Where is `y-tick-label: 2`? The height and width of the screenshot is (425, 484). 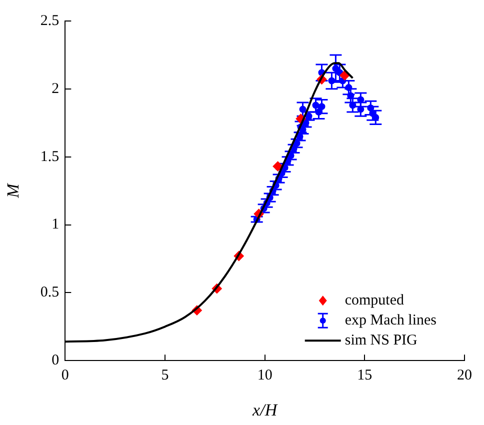 y-tick-label: 2 is located at coordinates (56, 88).